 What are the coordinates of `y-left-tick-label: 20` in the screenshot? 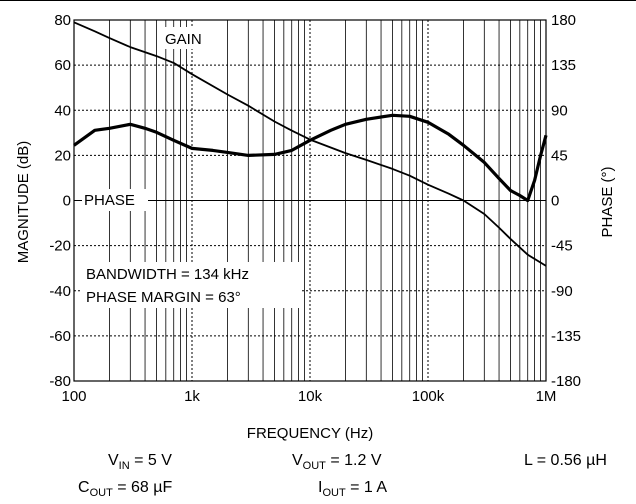 It's located at (62, 155).